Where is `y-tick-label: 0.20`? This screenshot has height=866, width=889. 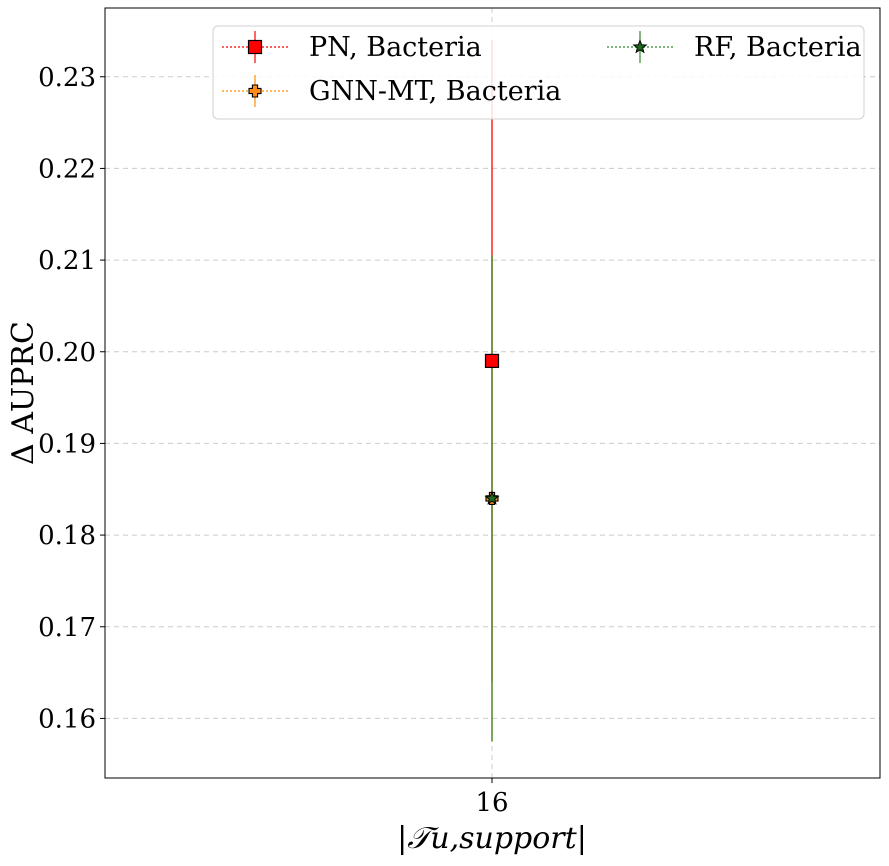
y-tick-label: 0.20 is located at coordinates (67, 353).